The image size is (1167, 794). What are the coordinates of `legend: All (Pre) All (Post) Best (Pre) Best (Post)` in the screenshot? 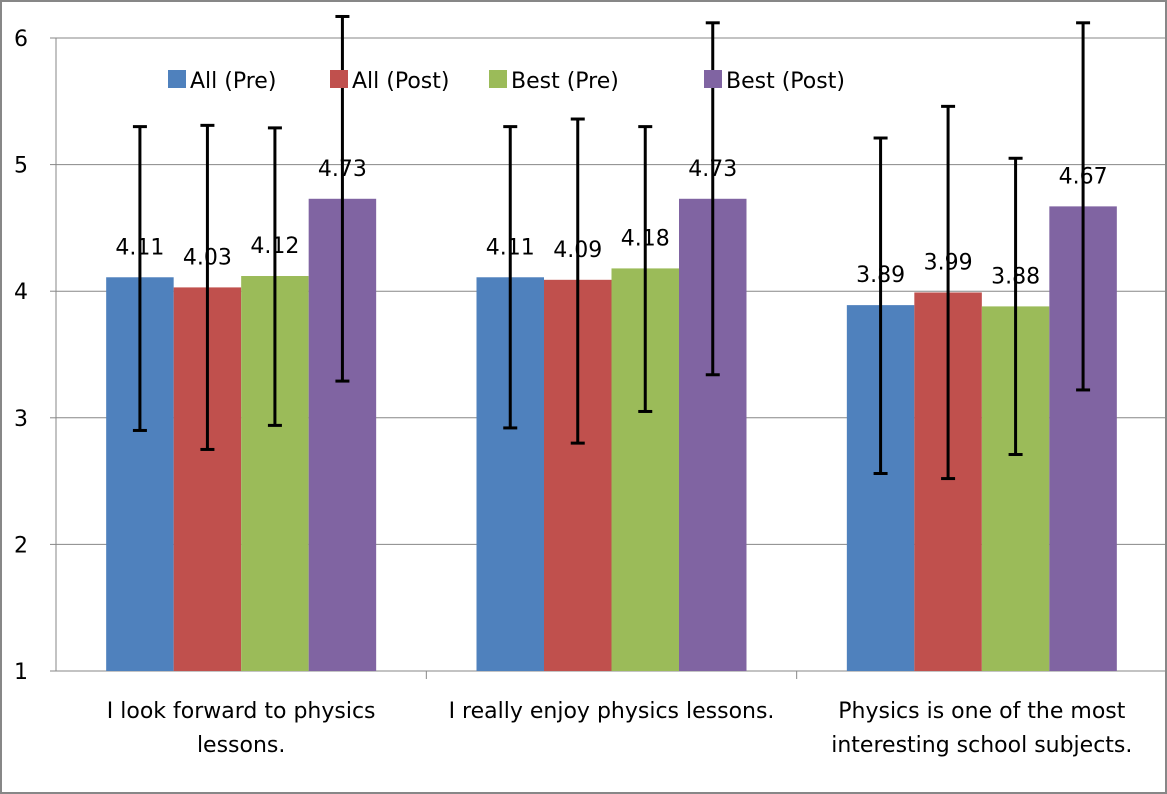 It's located at (506, 81).